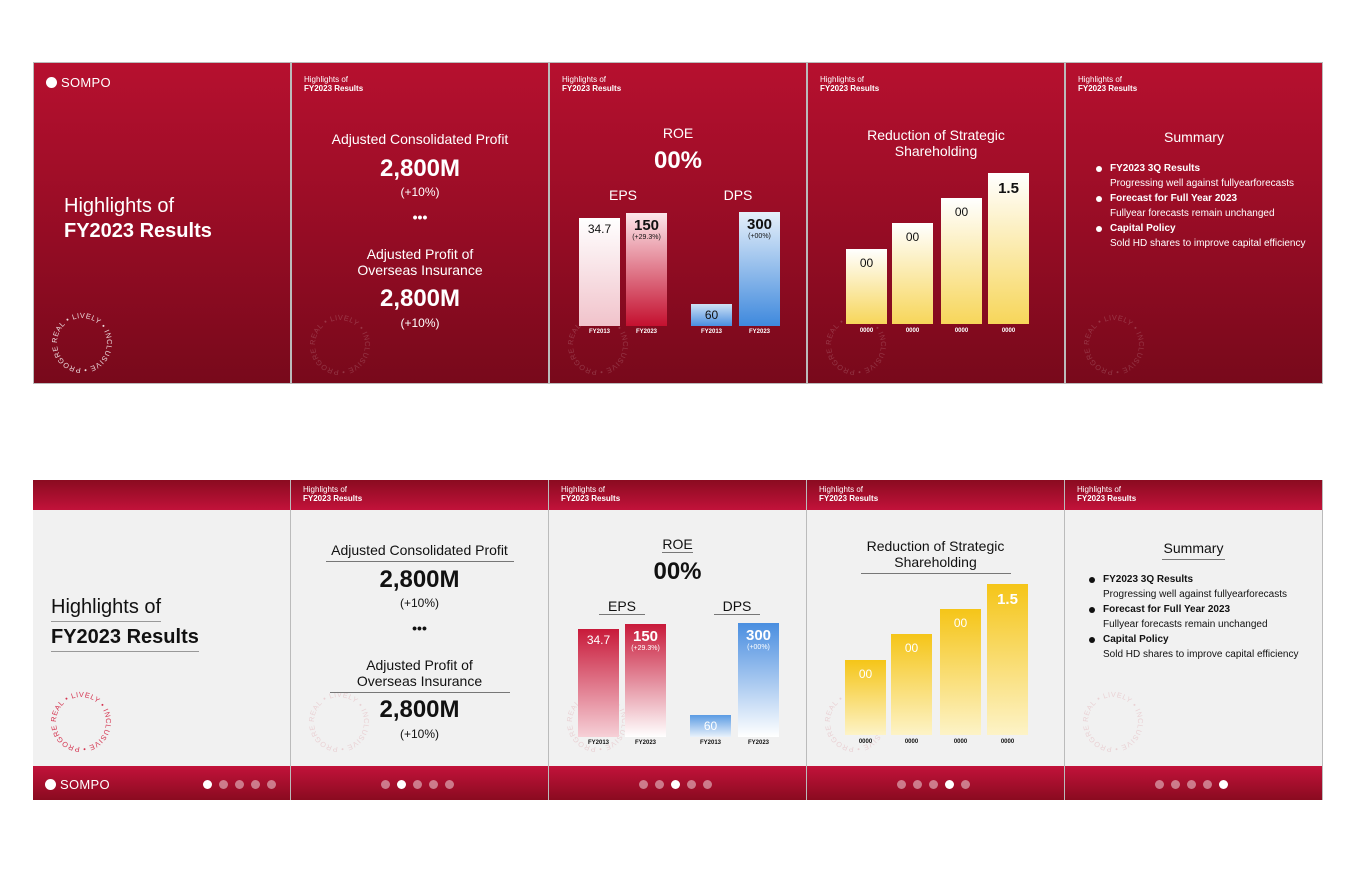 The image size is (1365, 891). I want to click on bar-label: 34.7, so click(599, 229).